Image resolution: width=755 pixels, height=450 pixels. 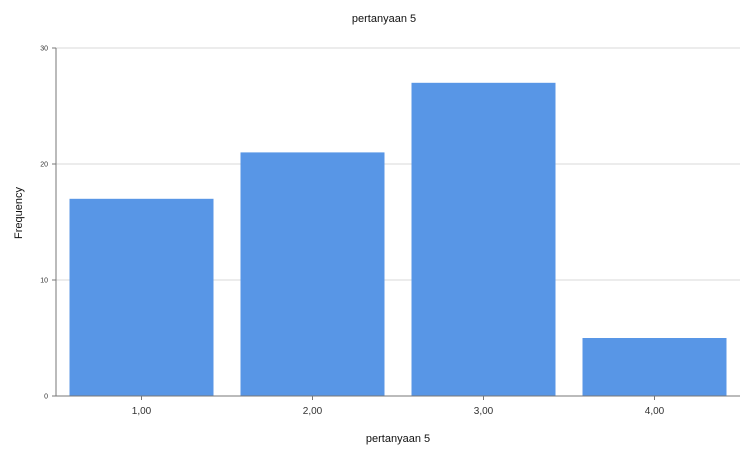 What do you see at coordinates (44, 281) in the screenshot?
I see `y-tick-label: 10` at bounding box center [44, 281].